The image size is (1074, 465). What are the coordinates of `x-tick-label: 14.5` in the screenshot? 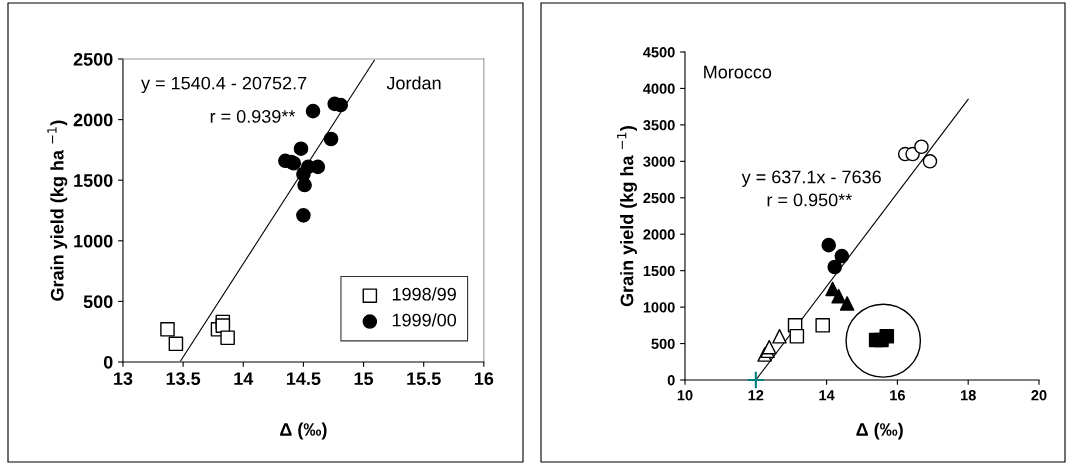 It's located at (303, 378).